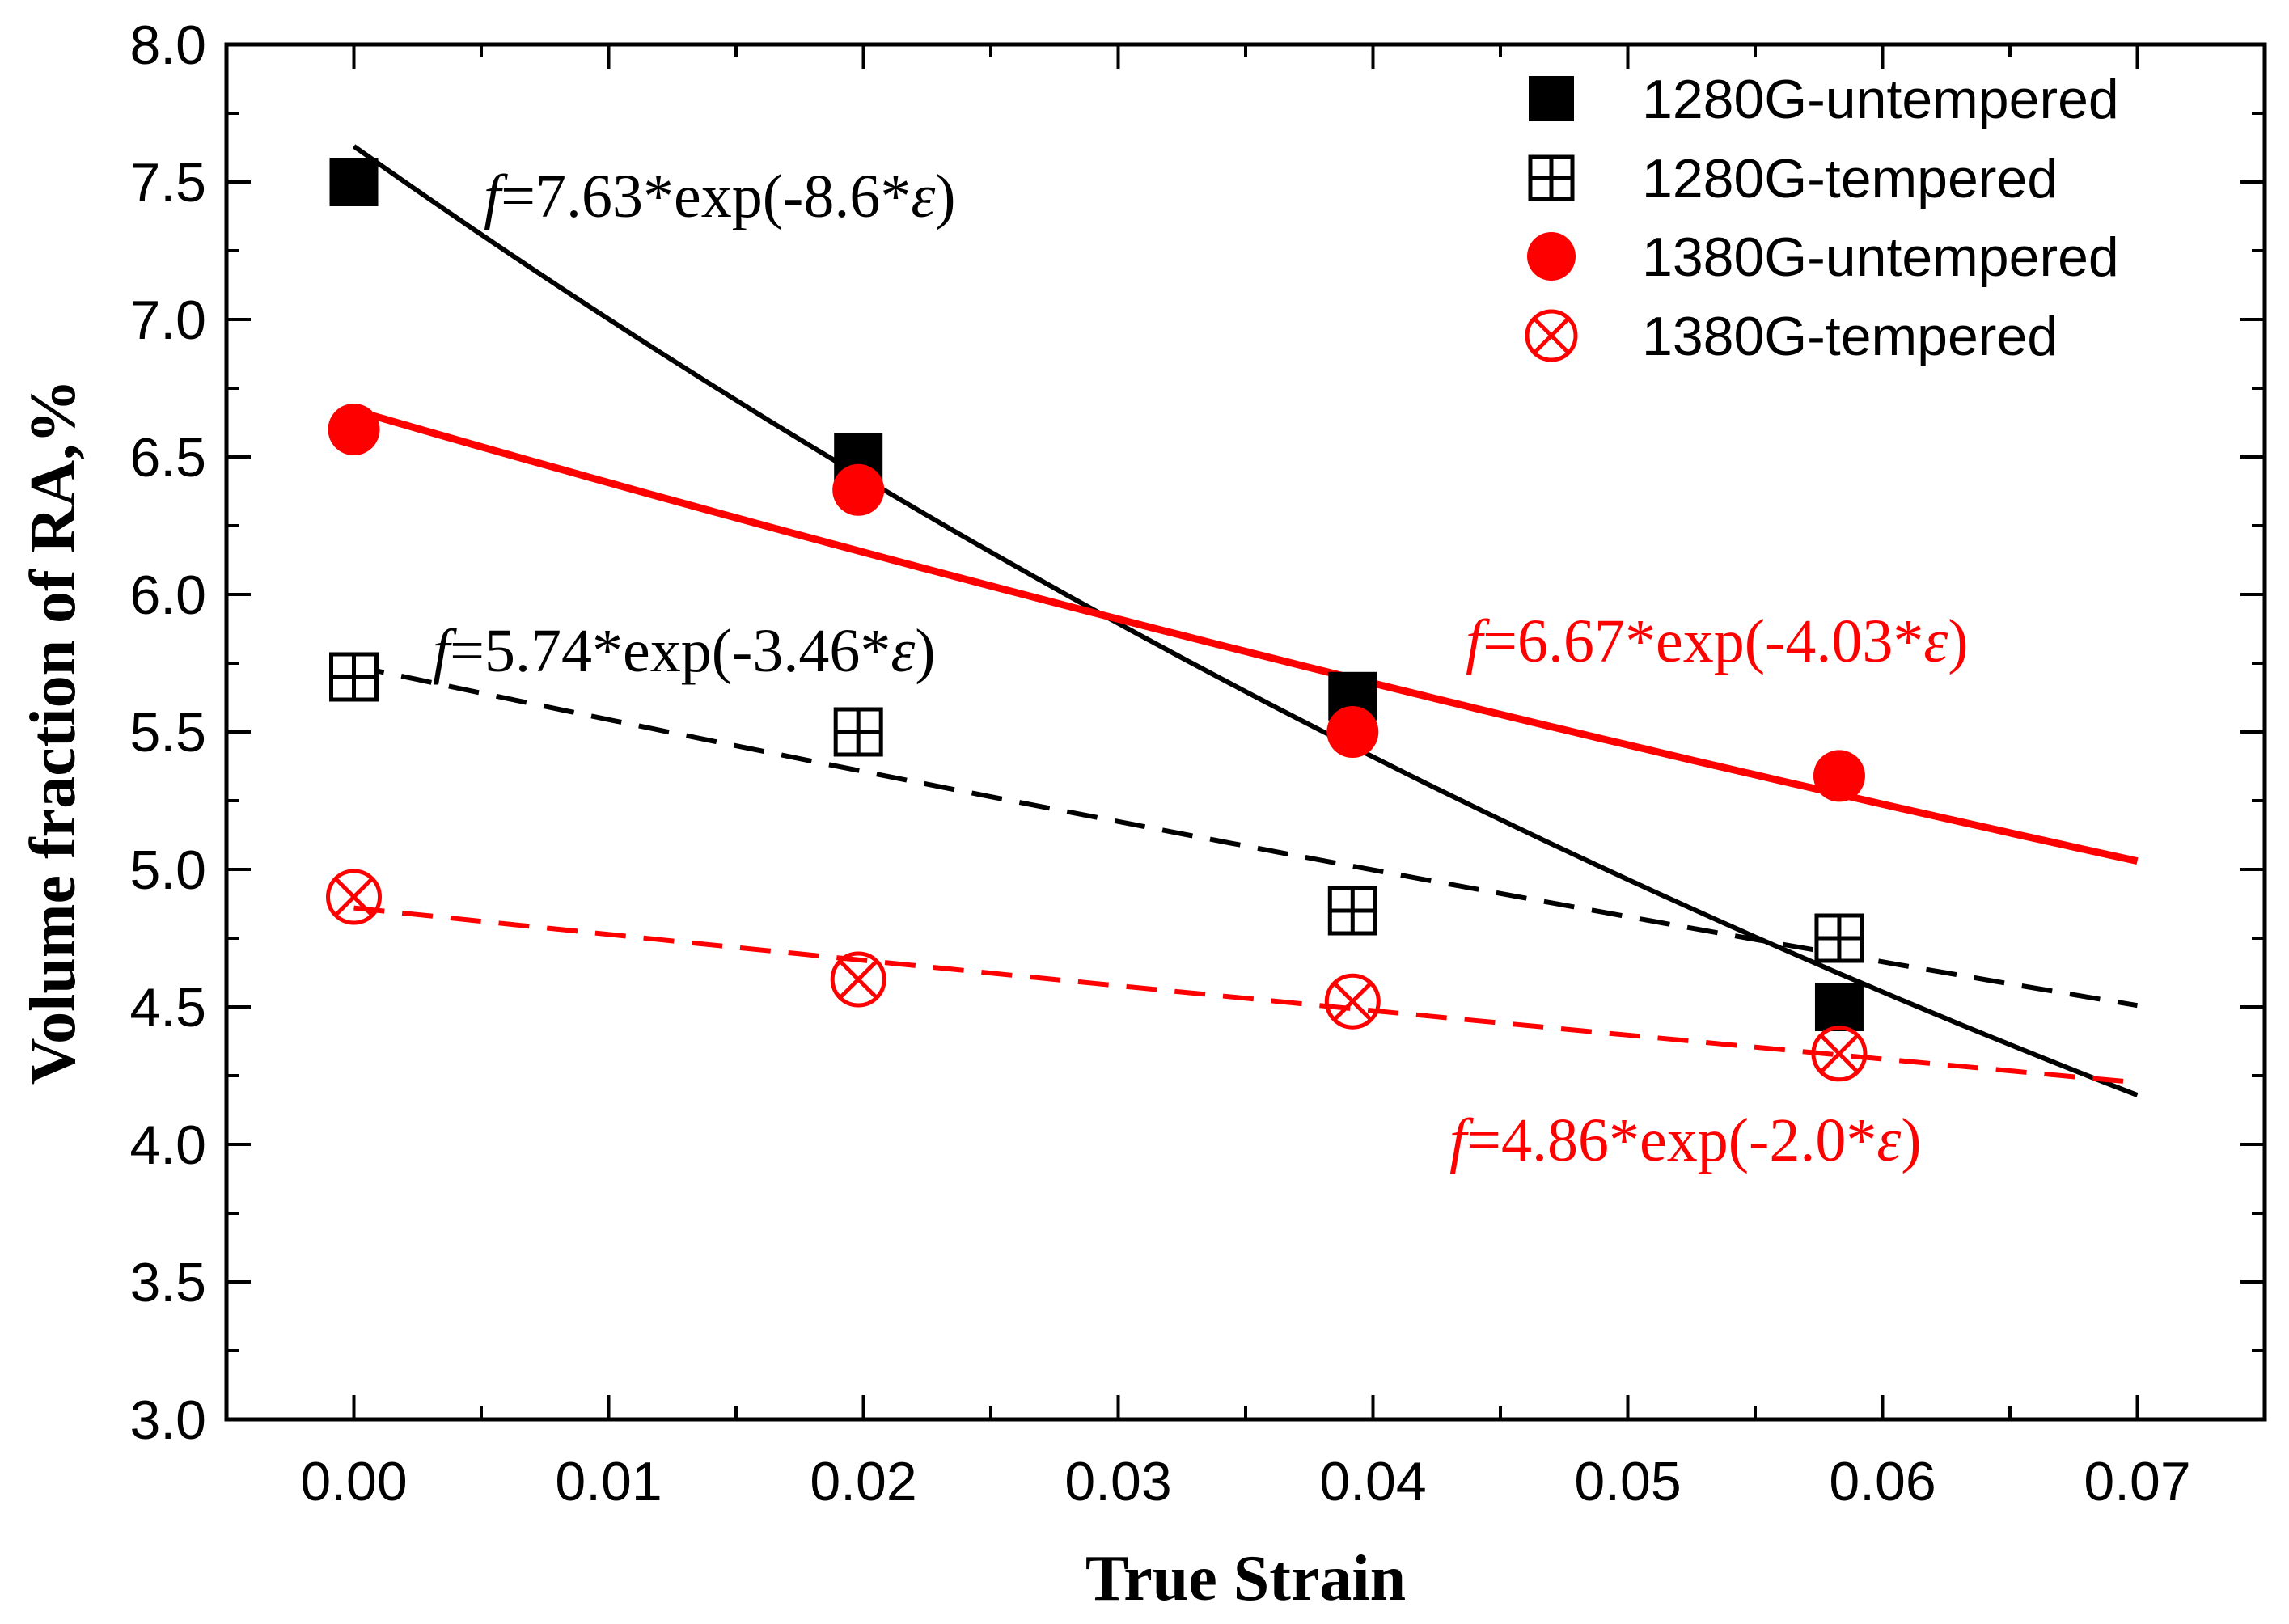  I want to click on x-tick-label: 0.01, so click(608, 1481).